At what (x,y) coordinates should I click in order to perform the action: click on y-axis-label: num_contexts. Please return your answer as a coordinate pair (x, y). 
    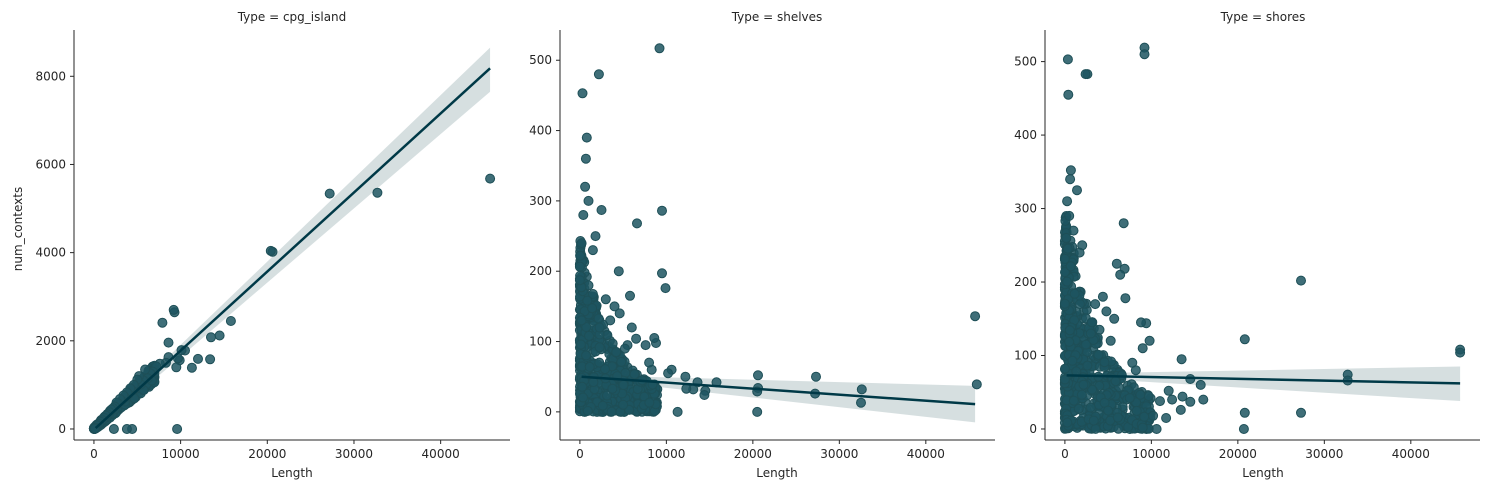
    Looking at the image, I should click on (18, 229).